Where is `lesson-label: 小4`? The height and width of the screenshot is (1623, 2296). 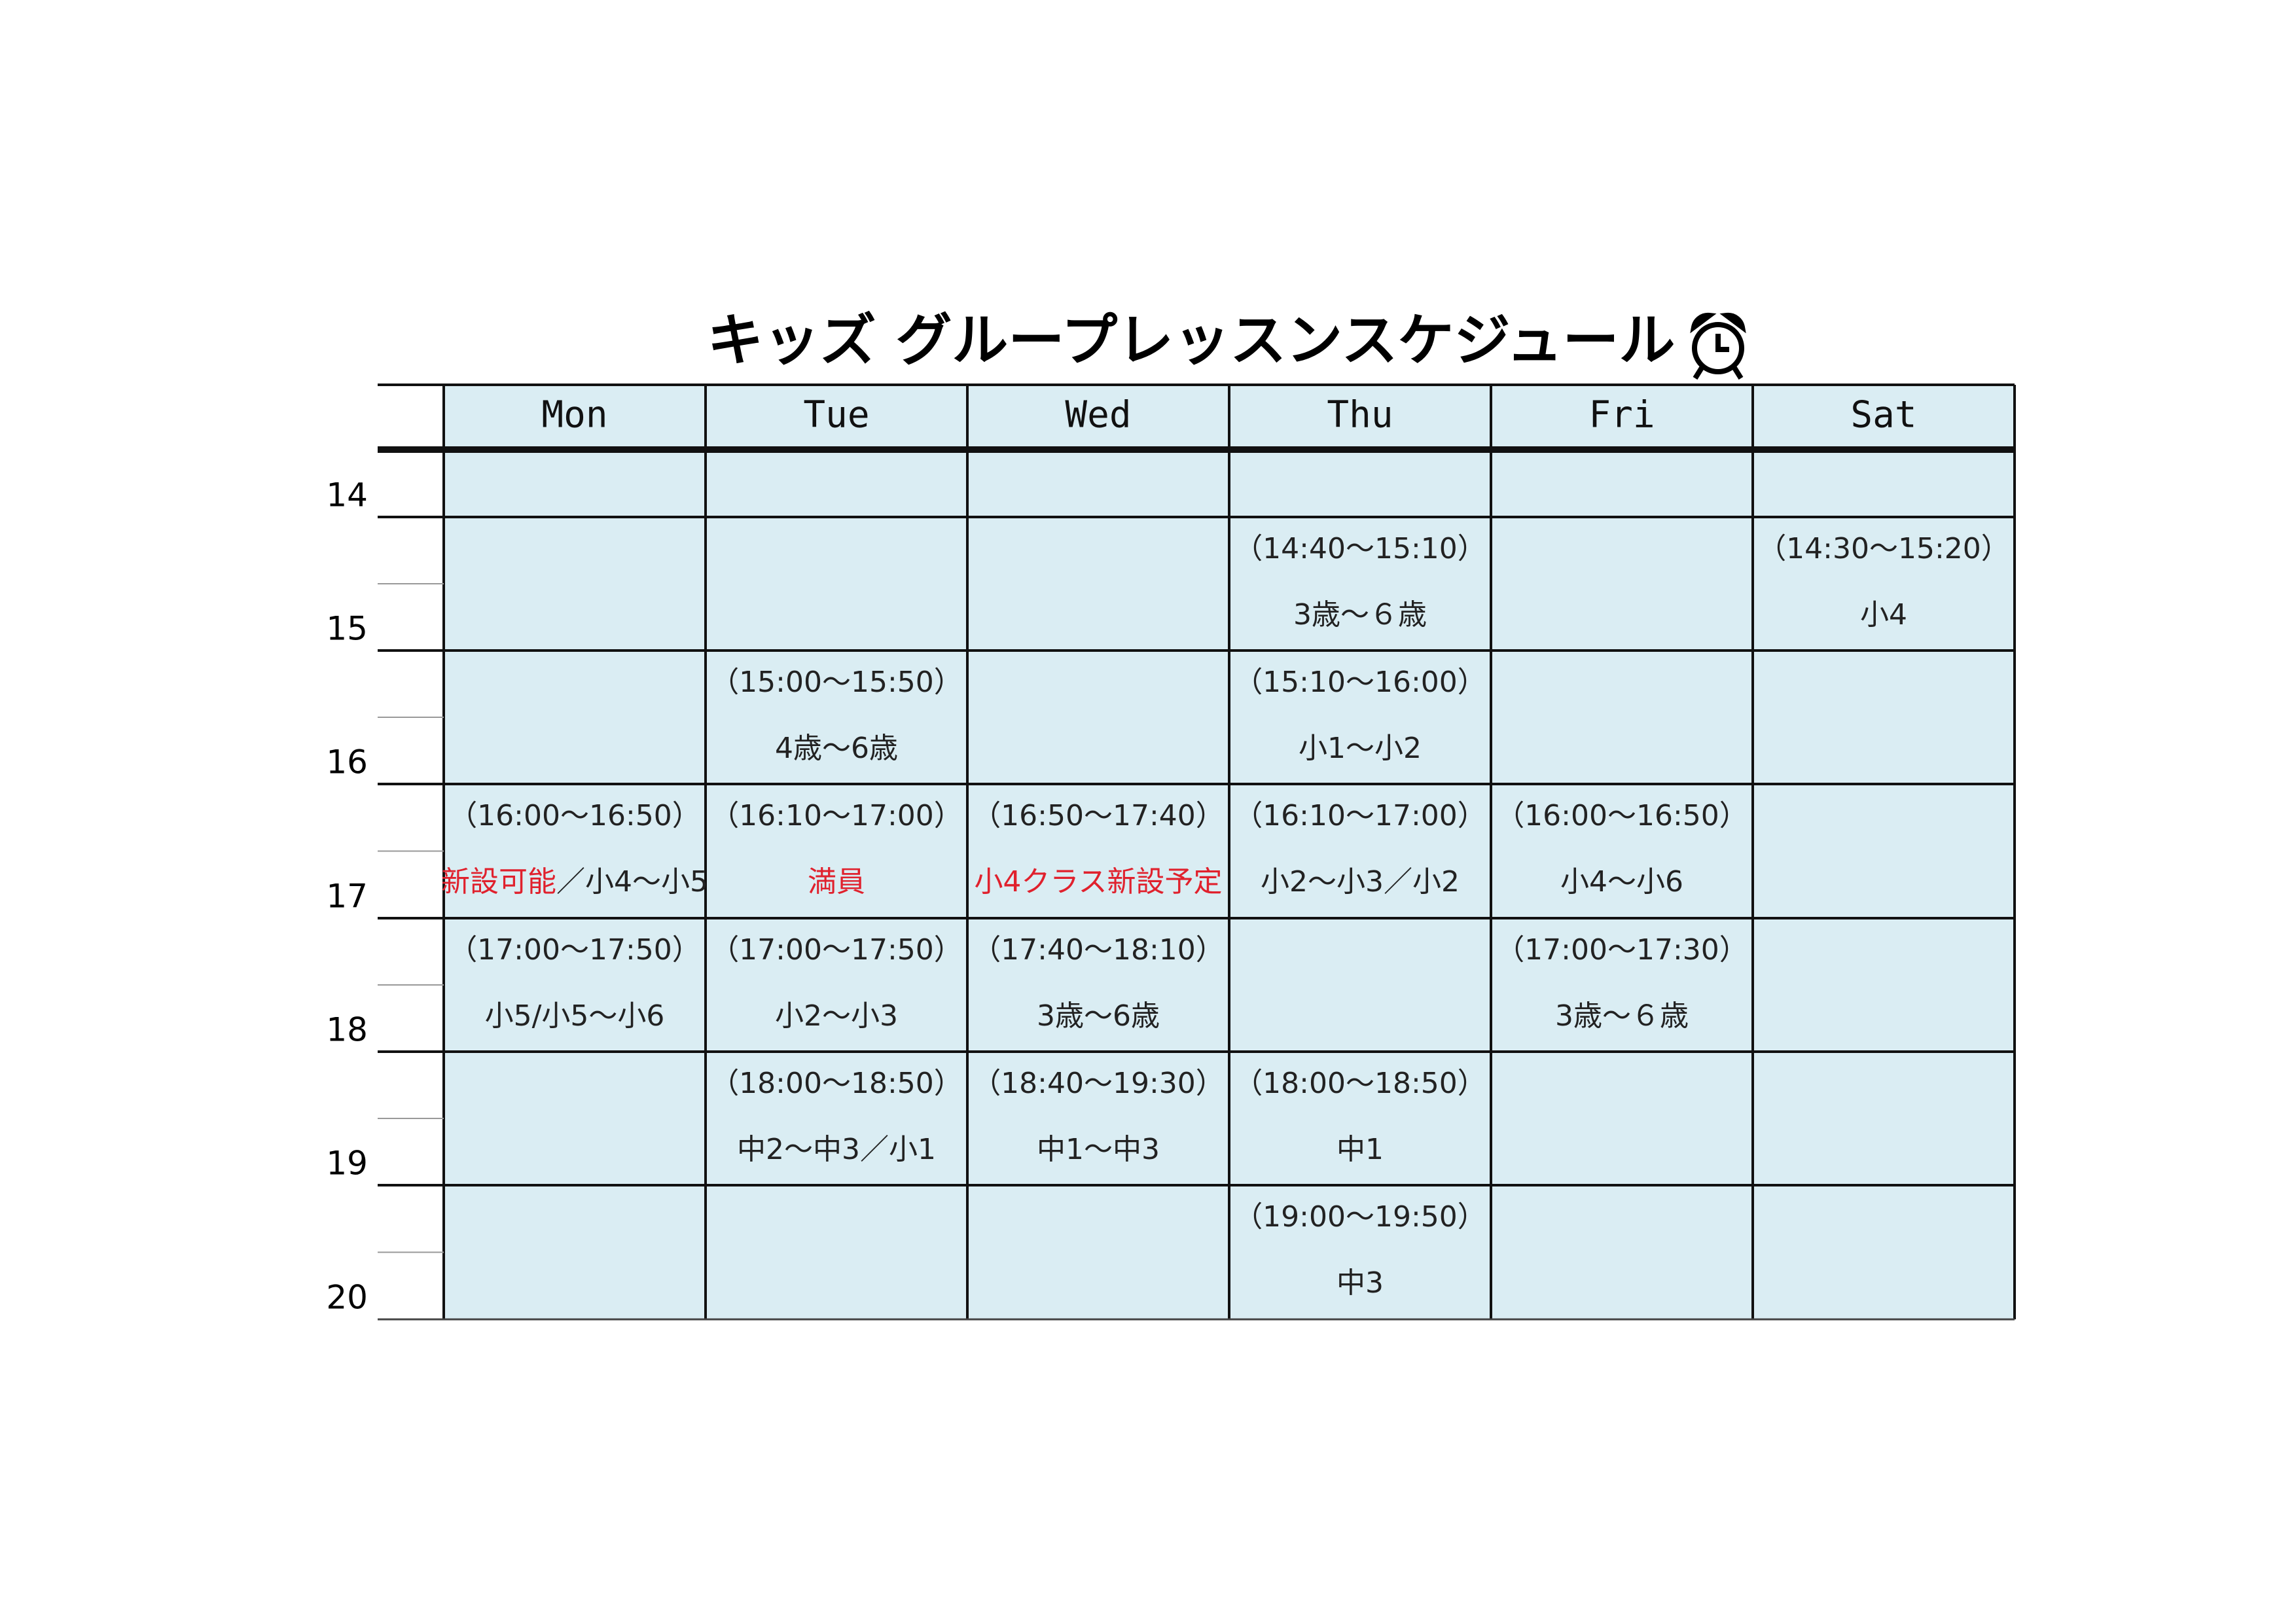
lesson-label: 小4 is located at coordinates (1883, 615).